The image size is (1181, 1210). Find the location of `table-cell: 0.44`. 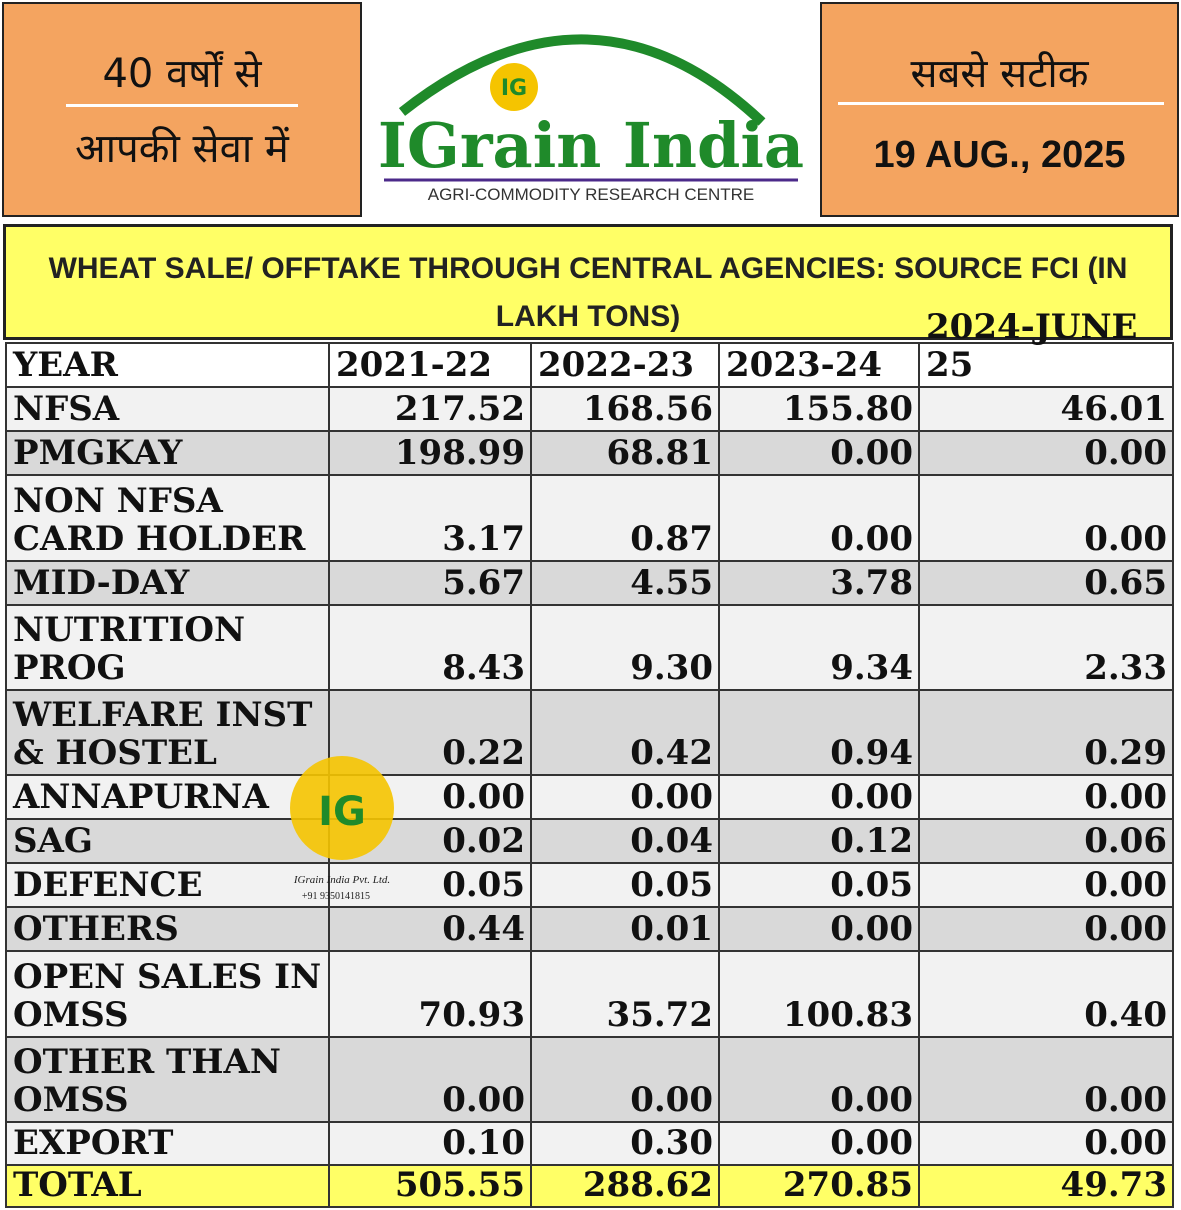

table-cell: 0.44 is located at coordinates (430, 929).